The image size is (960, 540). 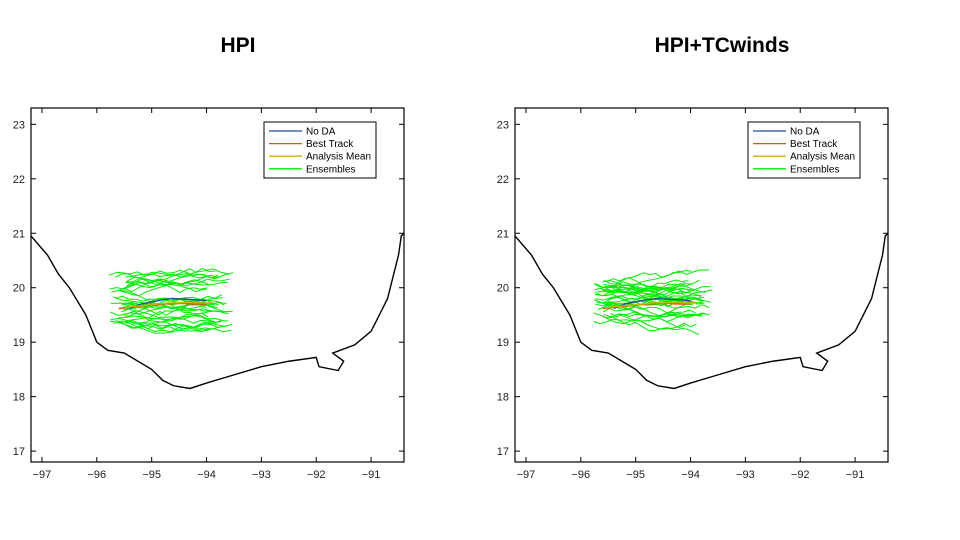 I want to click on ensemble-tracks, so click(x=171, y=300).